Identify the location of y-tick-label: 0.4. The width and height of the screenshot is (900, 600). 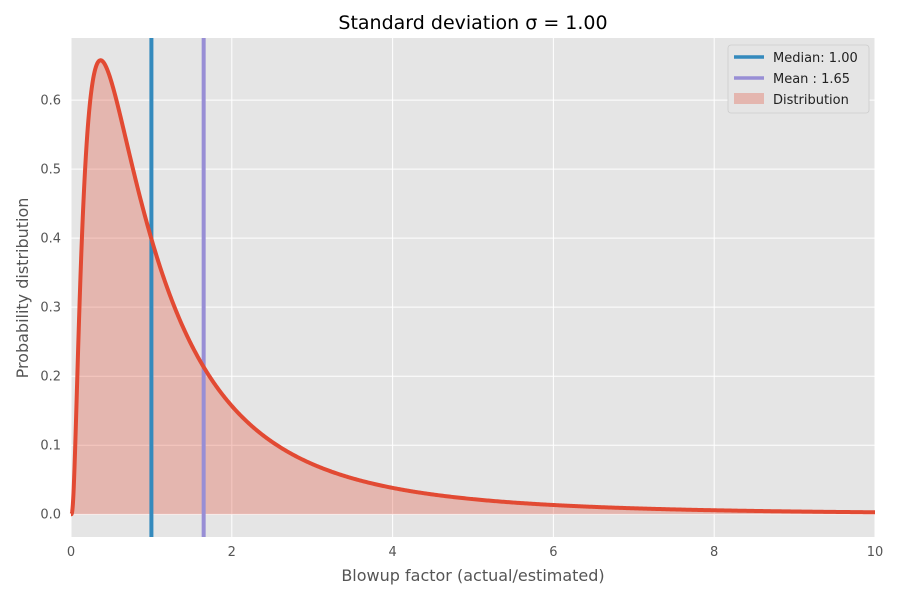
(50, 239).